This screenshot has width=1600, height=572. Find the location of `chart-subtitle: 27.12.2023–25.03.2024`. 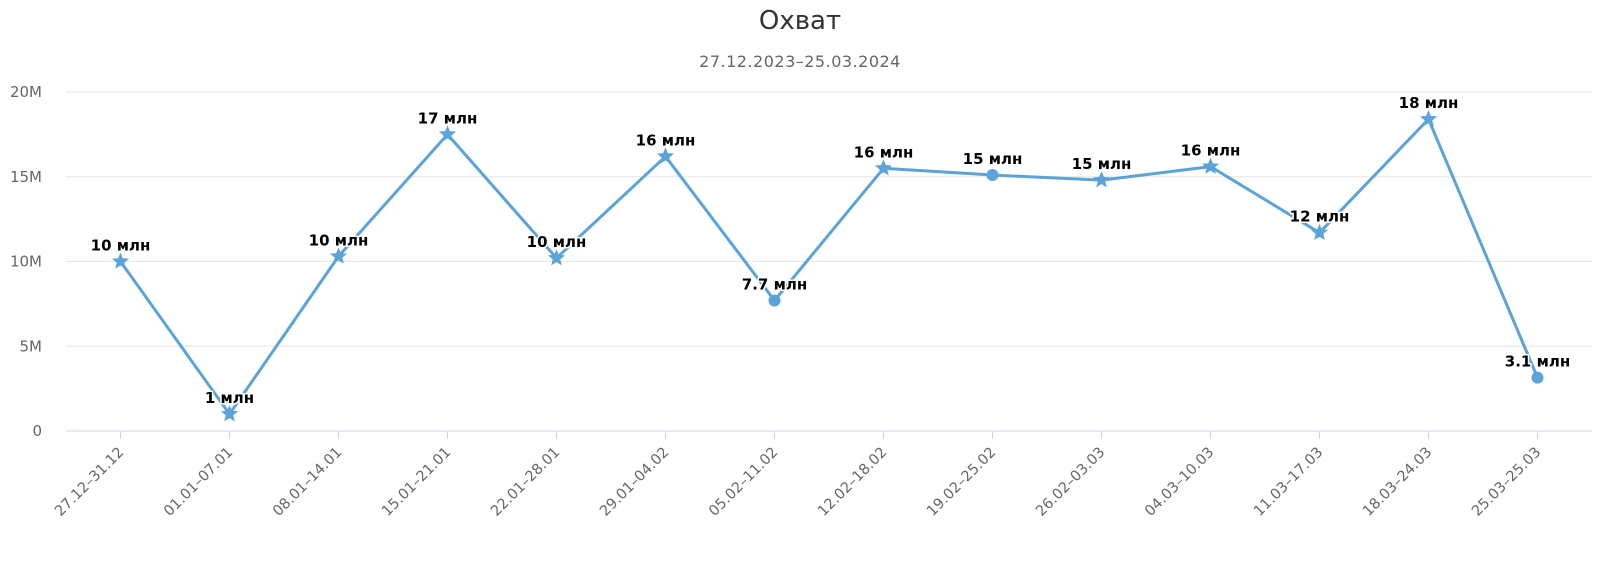

chart-subtitle: 27.12.2023–25.03.2024 is located at coordinates (800, 61).